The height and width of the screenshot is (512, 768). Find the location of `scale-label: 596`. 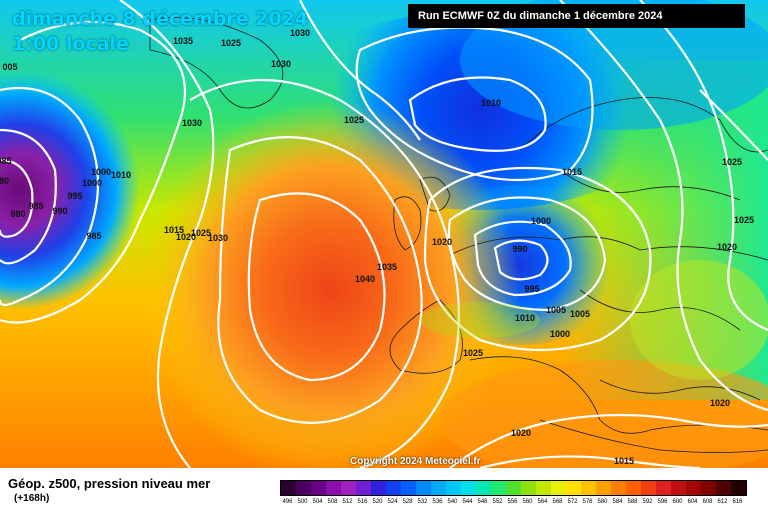

scale-label: 596 is located at coordinates (662, 502).